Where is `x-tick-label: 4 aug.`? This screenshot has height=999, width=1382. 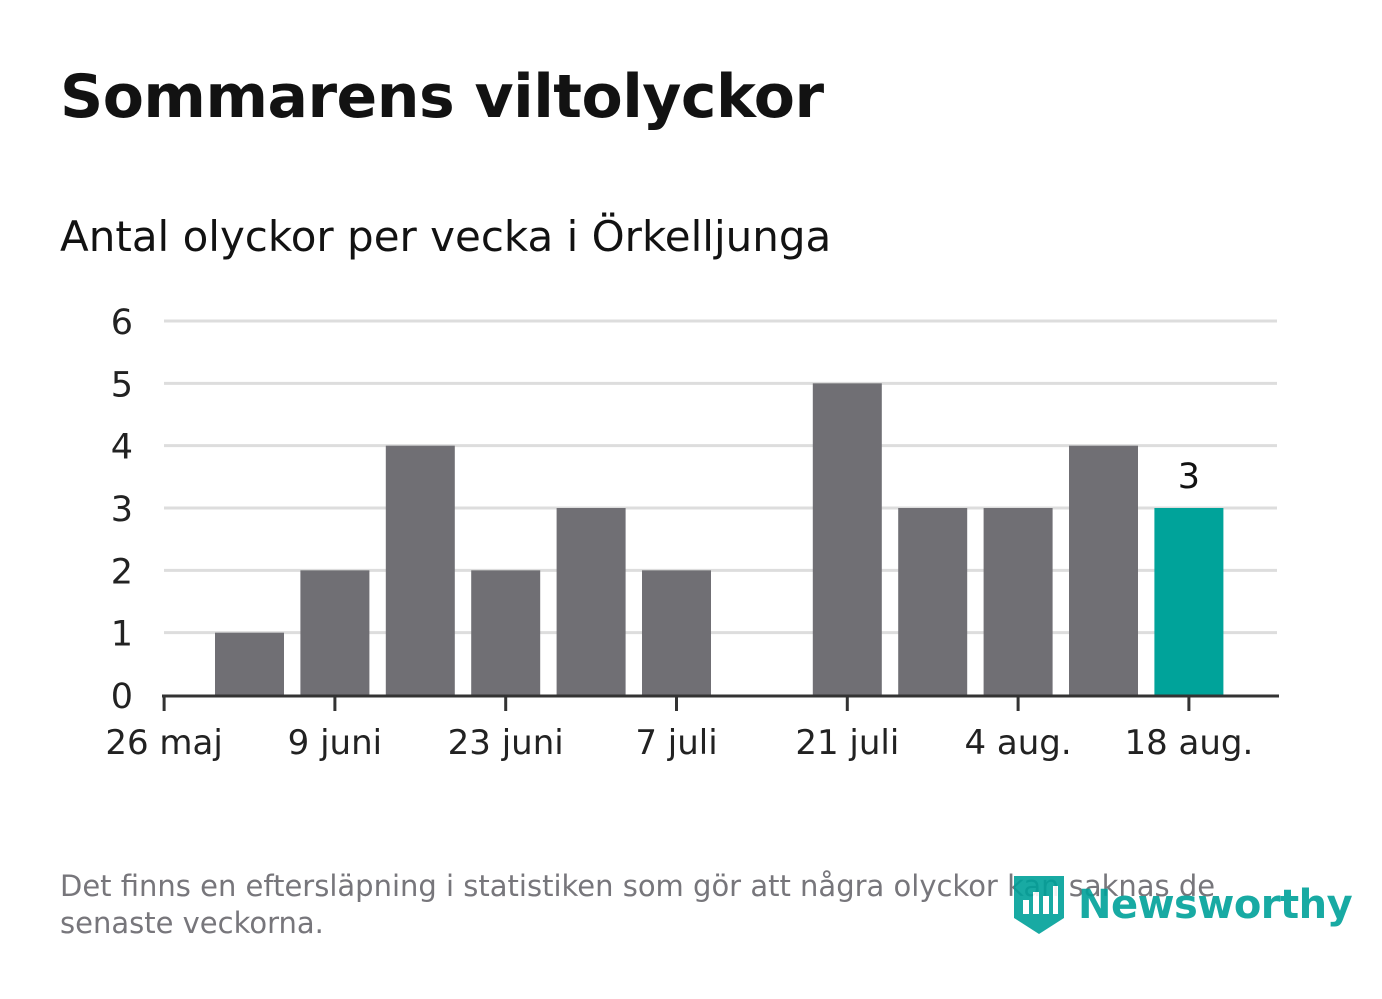 x-tick-label: 4 aug. is located at coordinates (1017, 743).